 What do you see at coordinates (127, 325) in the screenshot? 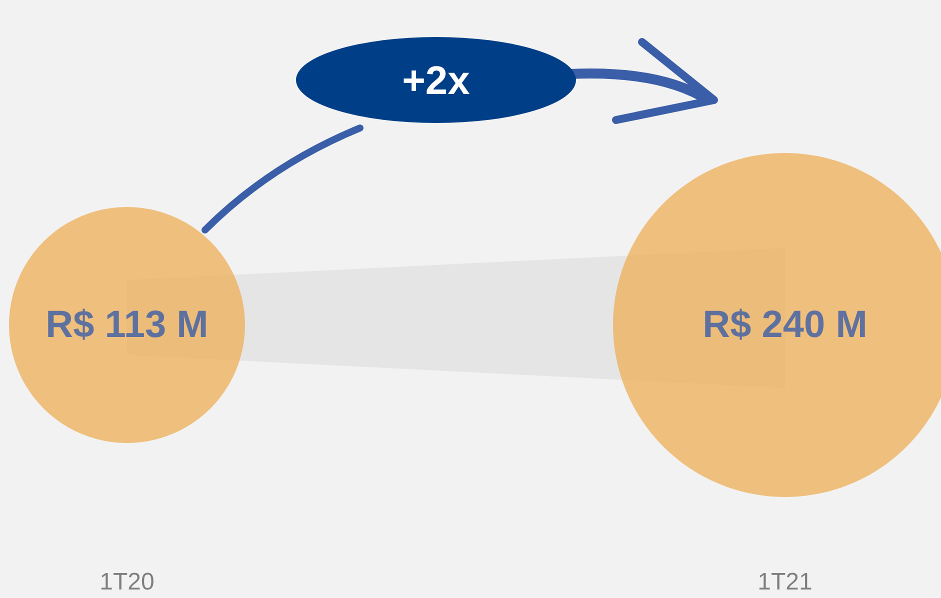
I see `data-label: R$ 113 M` at bounding box center [127, 325].